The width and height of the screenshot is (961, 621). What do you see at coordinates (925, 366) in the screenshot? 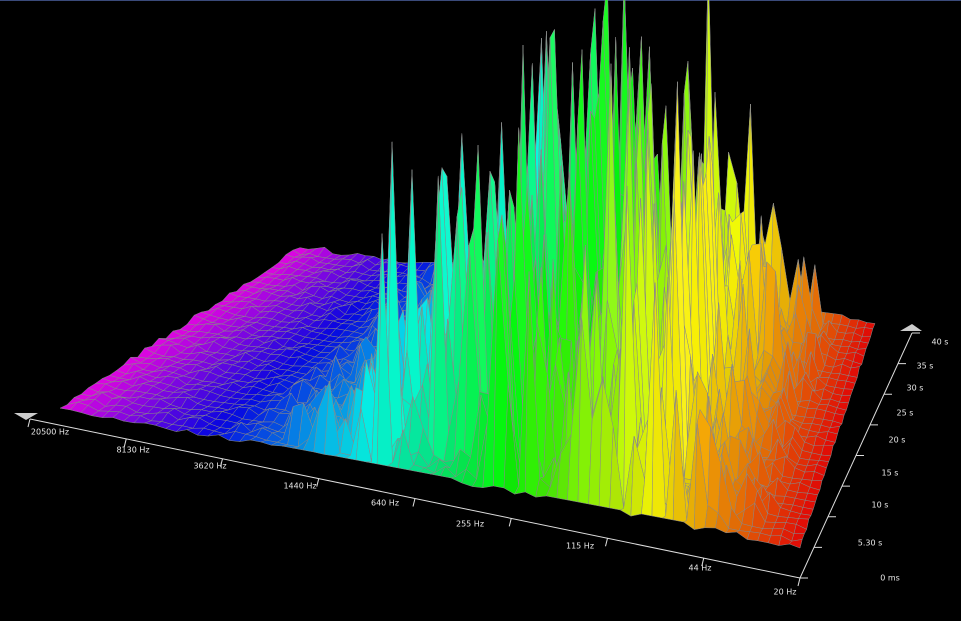
I see `time-label: 35 s` at bounding box center [925, 366].